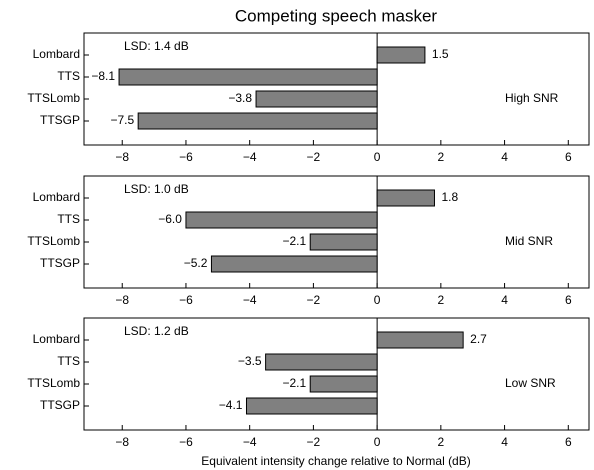  Describe the element at coordinates (478, 339) in the screenshot. I see `value-label: 2.7` at that location.